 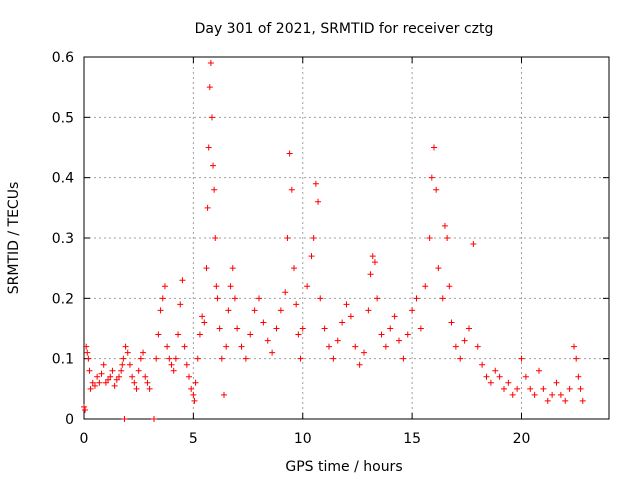 I want to click on y-tick-label: 0.3, so click(x=63, y=239).